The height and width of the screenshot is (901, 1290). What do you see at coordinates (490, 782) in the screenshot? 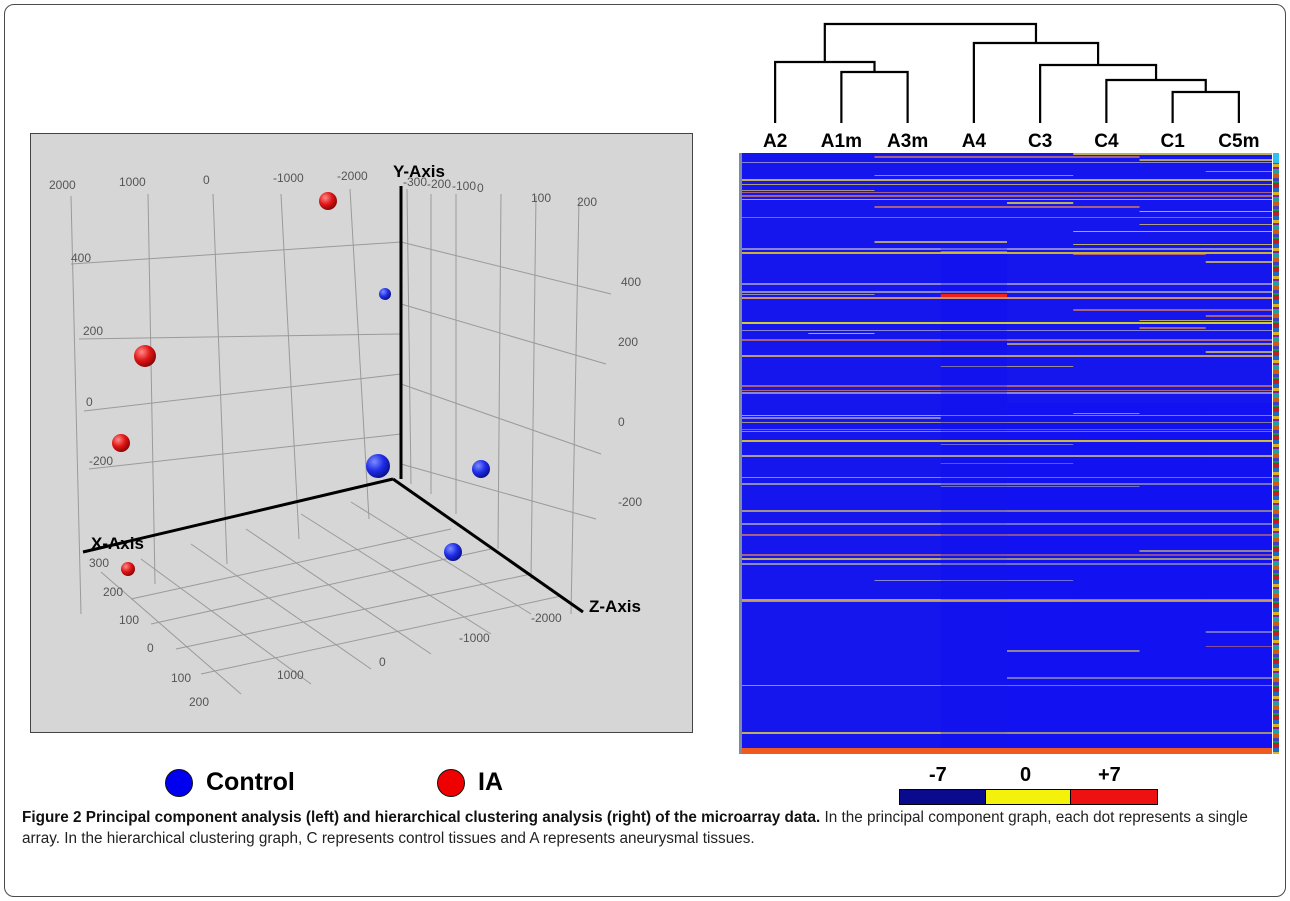
I see `ia-legend-label: IA` at bounding box center [490, 782].